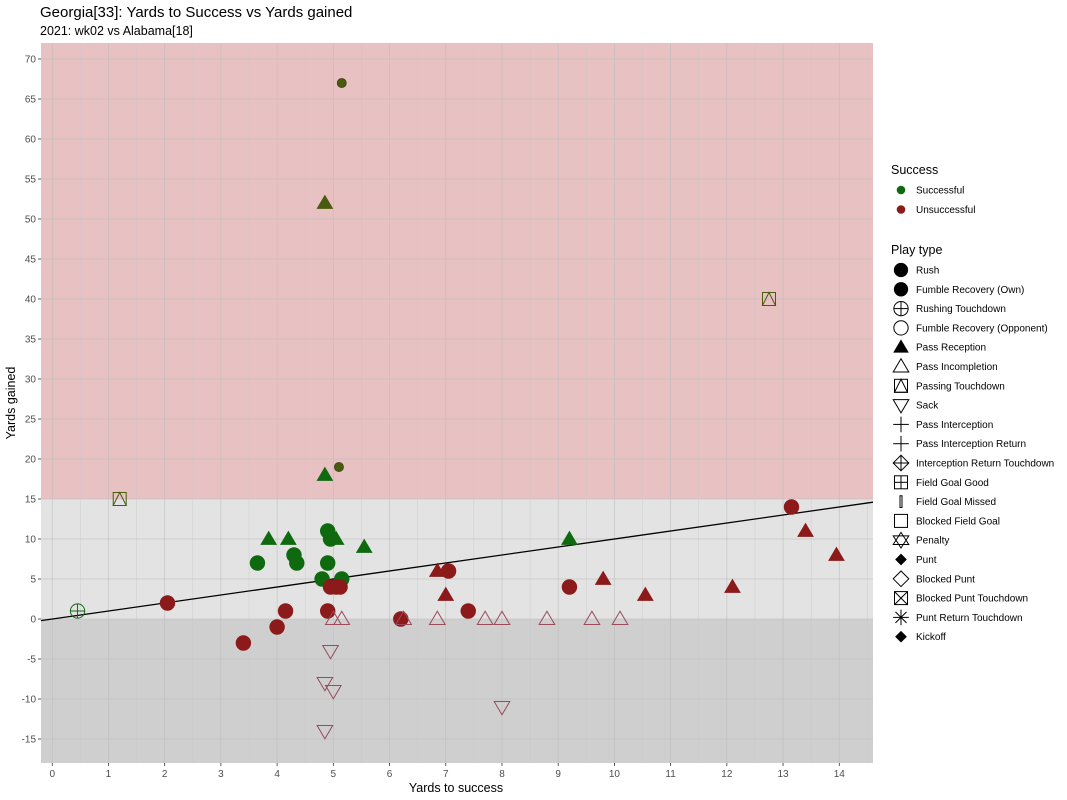 This screenshot has height=800, width=1067. What do you see at coordinates (969, 618) in the screenshot?
I see `legend-playtype-label: Punt Return Touchdown` at bounding box center [969, 618].